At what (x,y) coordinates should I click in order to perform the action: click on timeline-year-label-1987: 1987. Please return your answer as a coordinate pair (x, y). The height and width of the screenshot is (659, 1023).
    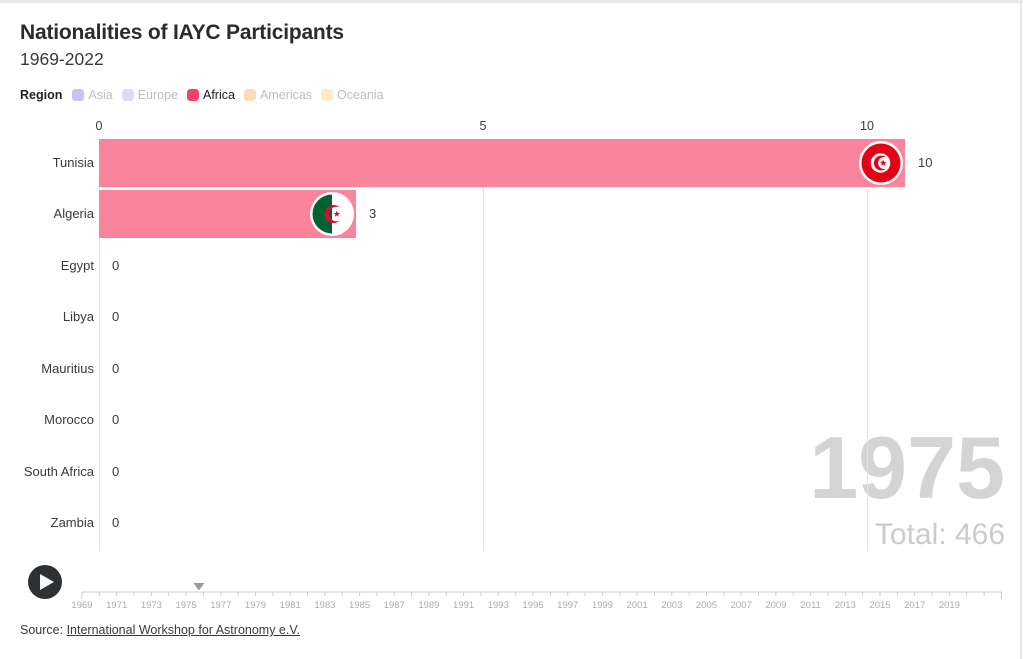
    Looking at the image, I should click on (394, 605).